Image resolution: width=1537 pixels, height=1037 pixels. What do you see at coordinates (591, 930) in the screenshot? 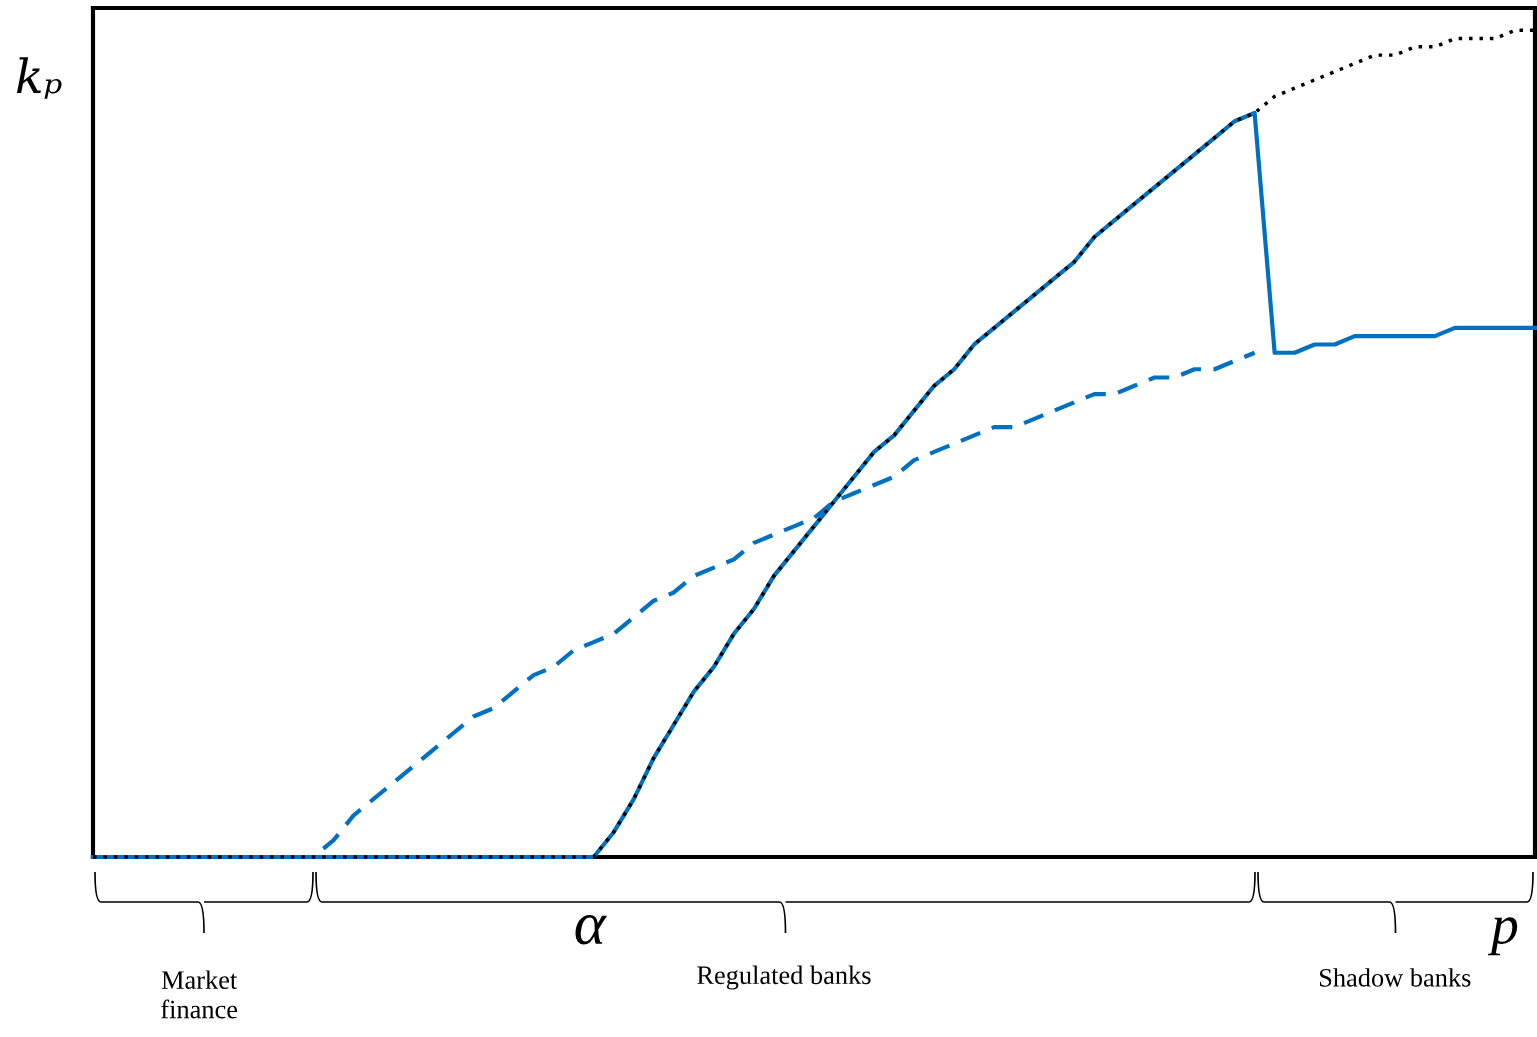
I see `text: α` at bounding box center [591, 930].